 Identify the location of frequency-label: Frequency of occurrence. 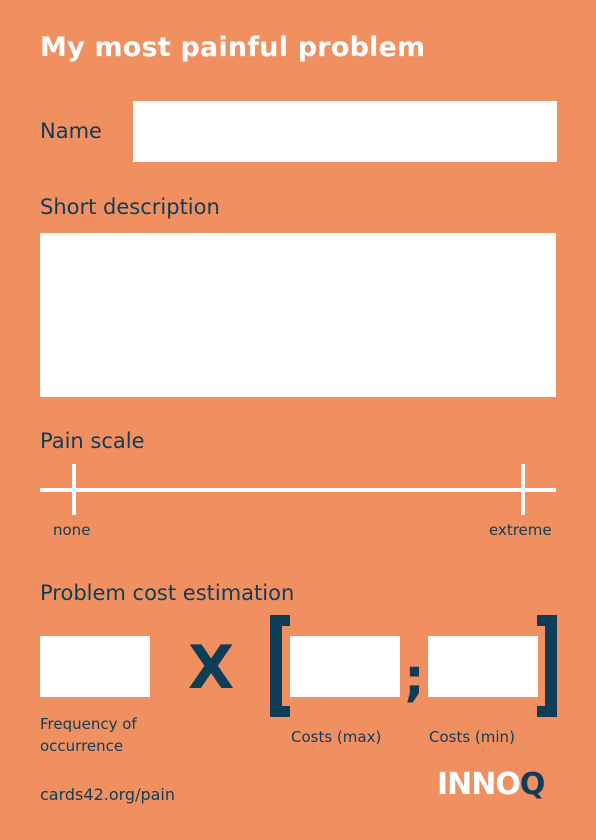
(88, 735).